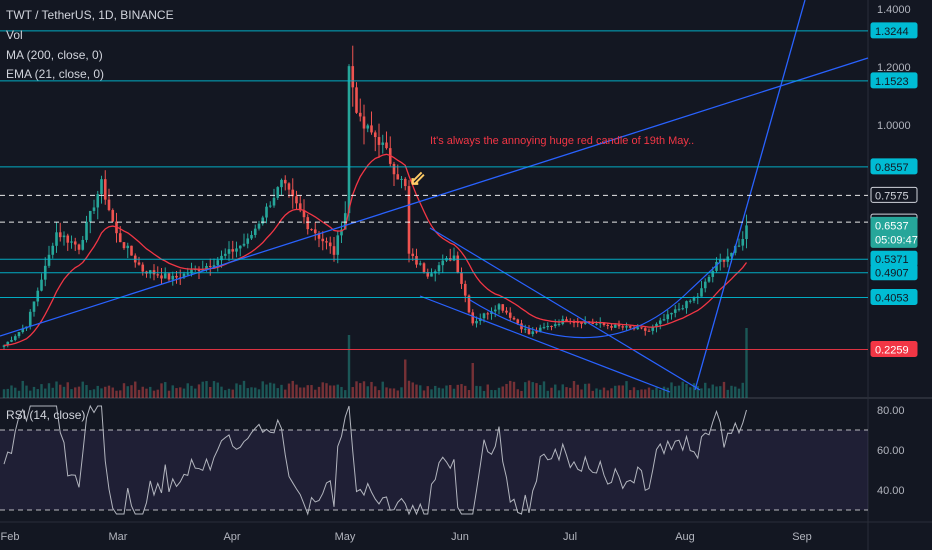  I want to click on trendline-curve, so click(595, 300).